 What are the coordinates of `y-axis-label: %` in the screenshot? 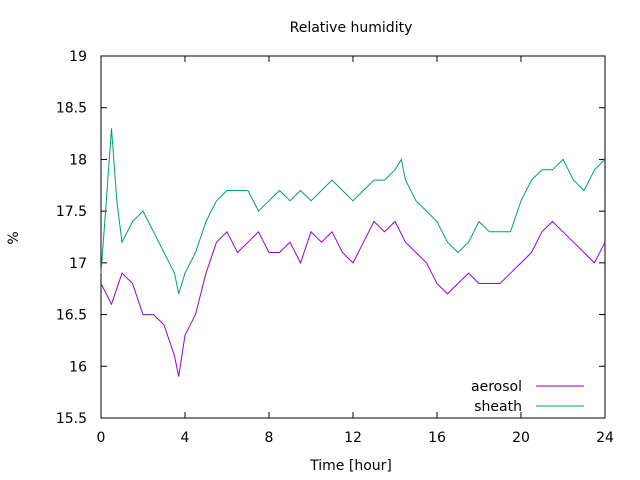 It's located at (14, 237).